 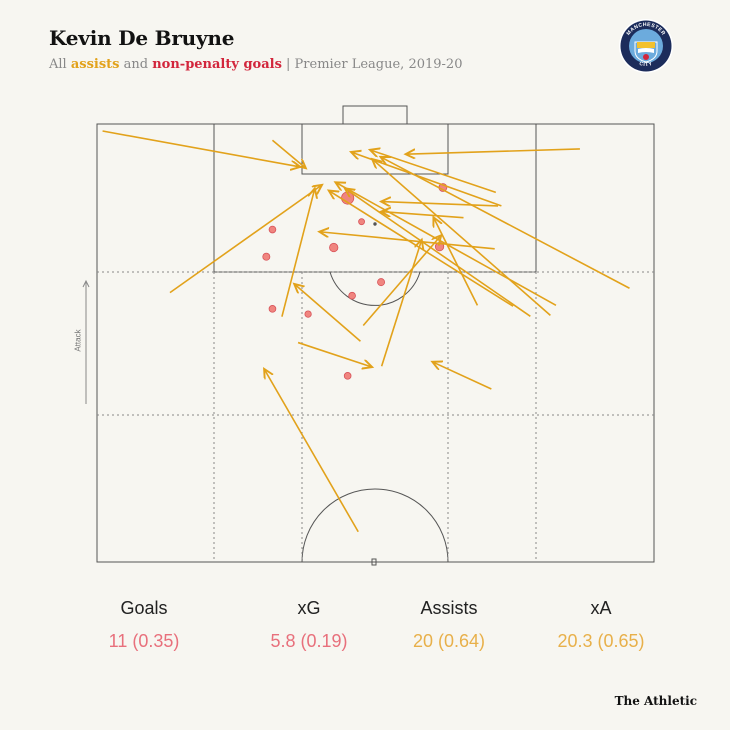 I want to click on subtitle-prefix: All, so click(x=60, y=64).